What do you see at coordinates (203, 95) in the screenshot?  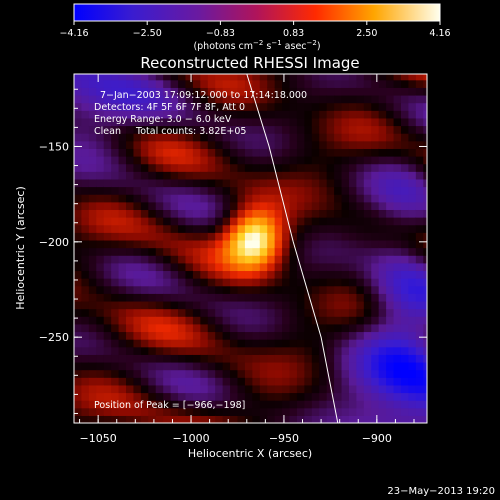 I see `annotation-time-range: 7−Jan−2003 17:09:12.000 to 17:14:18.000` at bounding box center [203, 95].